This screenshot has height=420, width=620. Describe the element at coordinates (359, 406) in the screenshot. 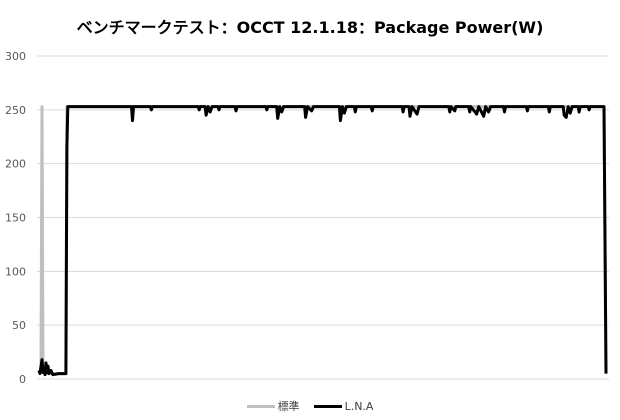

I see `legend-label: L.N.A` at that location.